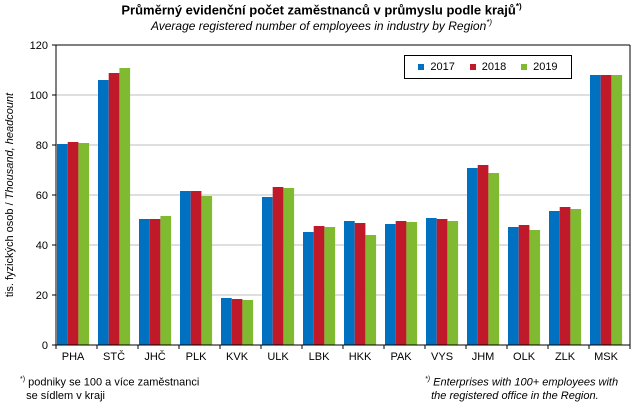 The width and height of the screenshot is (643, 406). What do you see at coordinates (494, 67) in the screenshot?
I see `legend-label: 2018` at bounding box center [494, 67].